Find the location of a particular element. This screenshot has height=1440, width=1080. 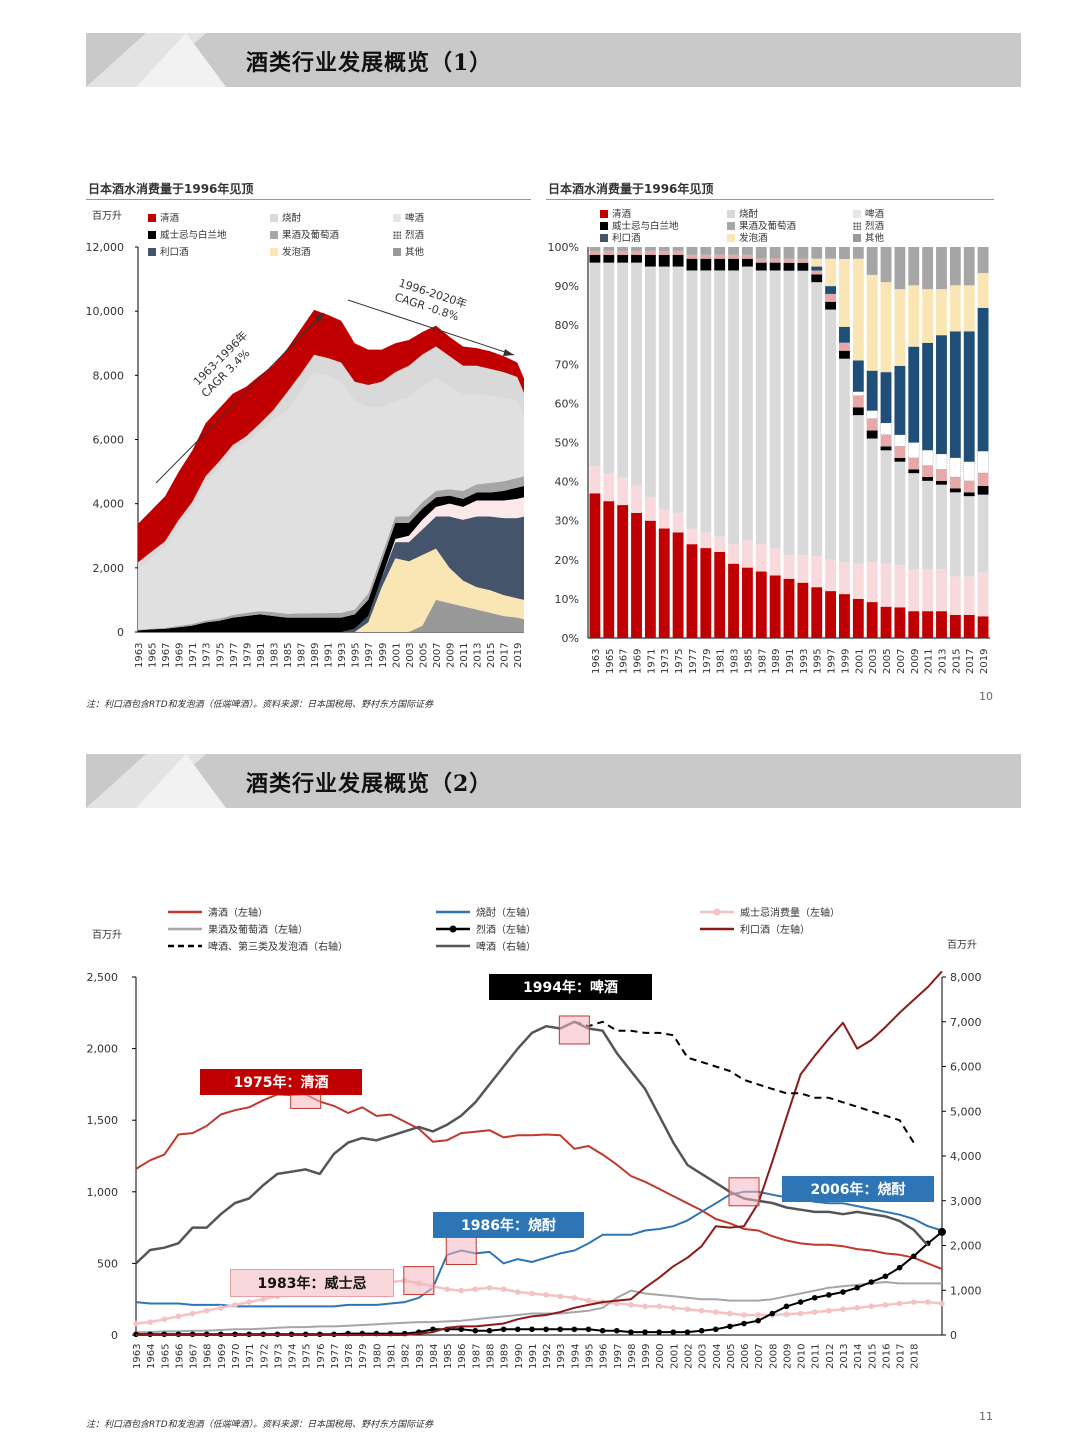

legend-item: 啤酒、第三类及发泡酒（右轴） is located at coordinates (258, 945).